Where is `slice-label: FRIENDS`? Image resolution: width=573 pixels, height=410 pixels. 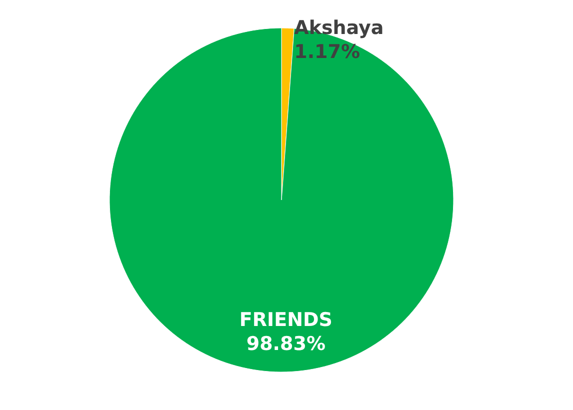 slice-label: FRIENDS is located at coordinates (285, 319).